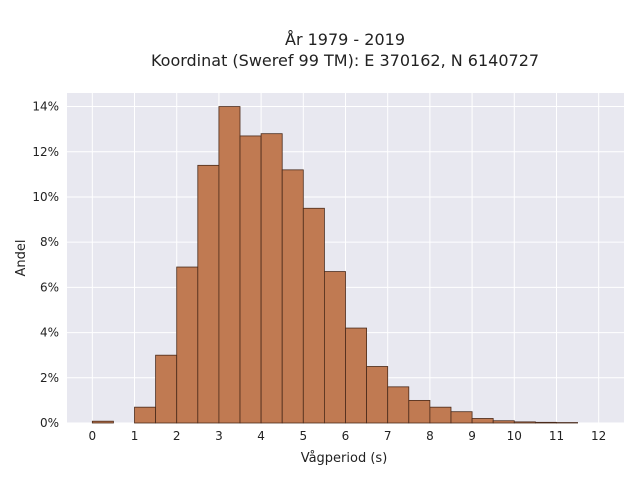  I want to click on y-tick-label: 2%, so click(49, 378).